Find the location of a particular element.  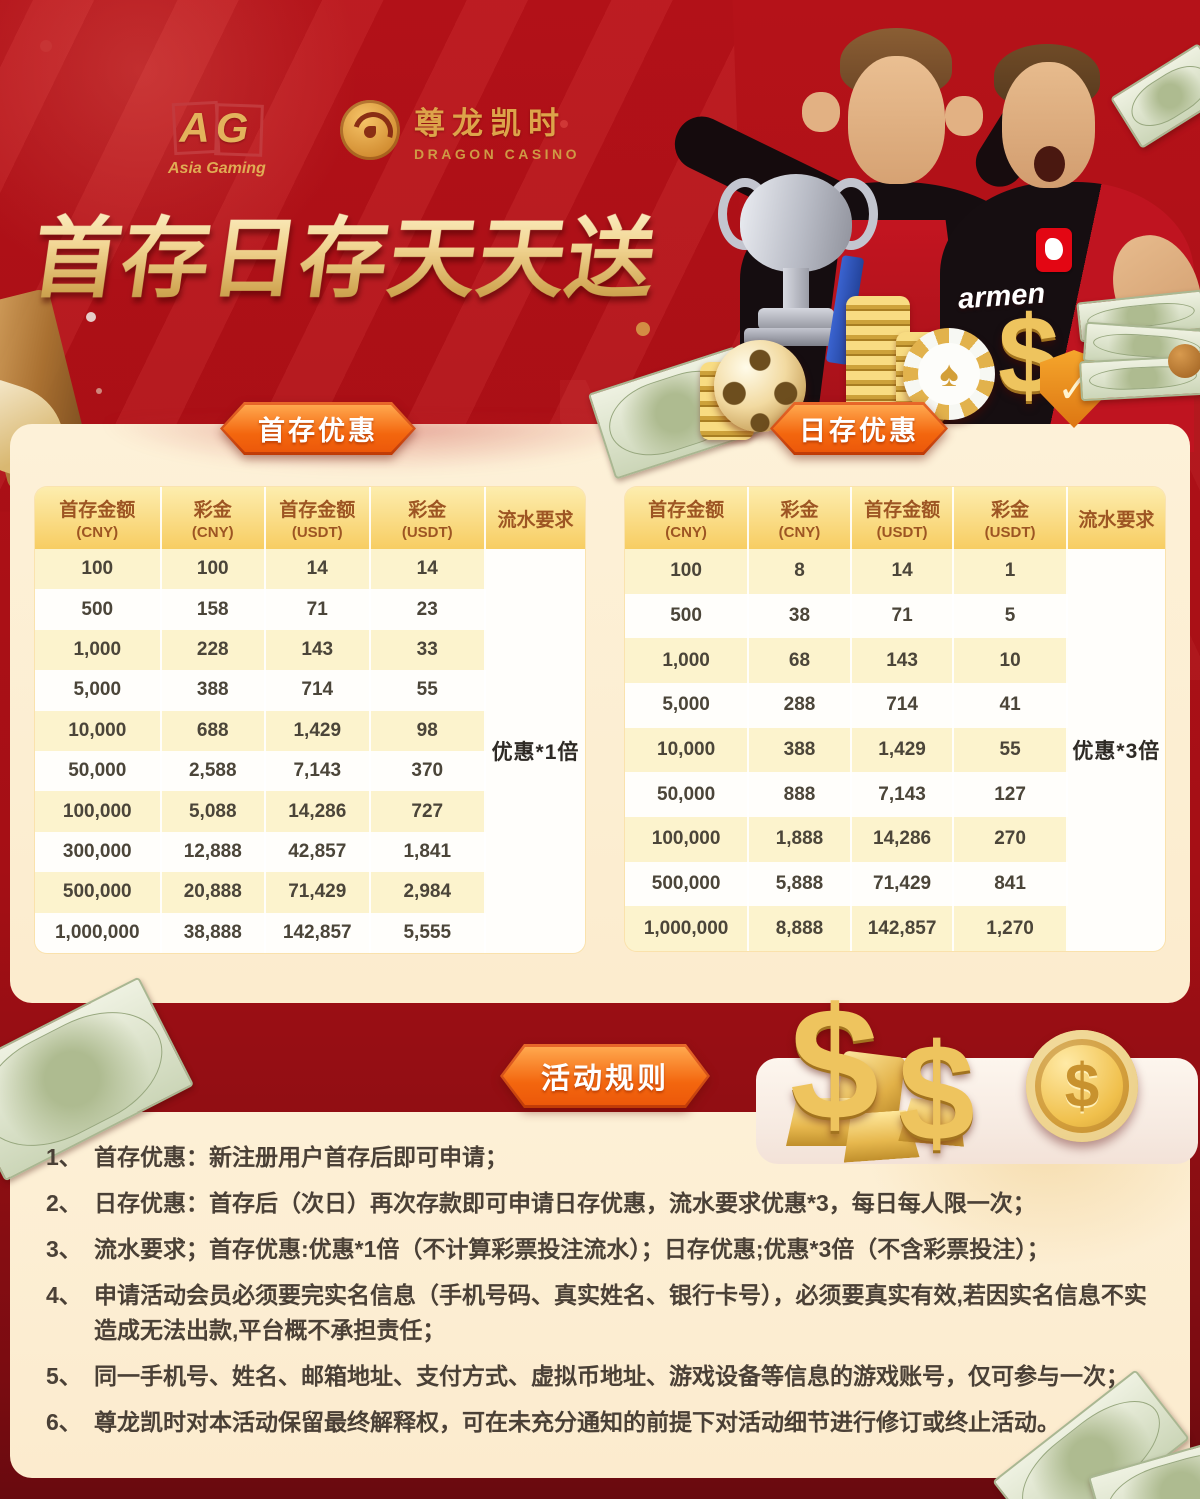

table-cell: 8 is located at coordinates (800, 571).